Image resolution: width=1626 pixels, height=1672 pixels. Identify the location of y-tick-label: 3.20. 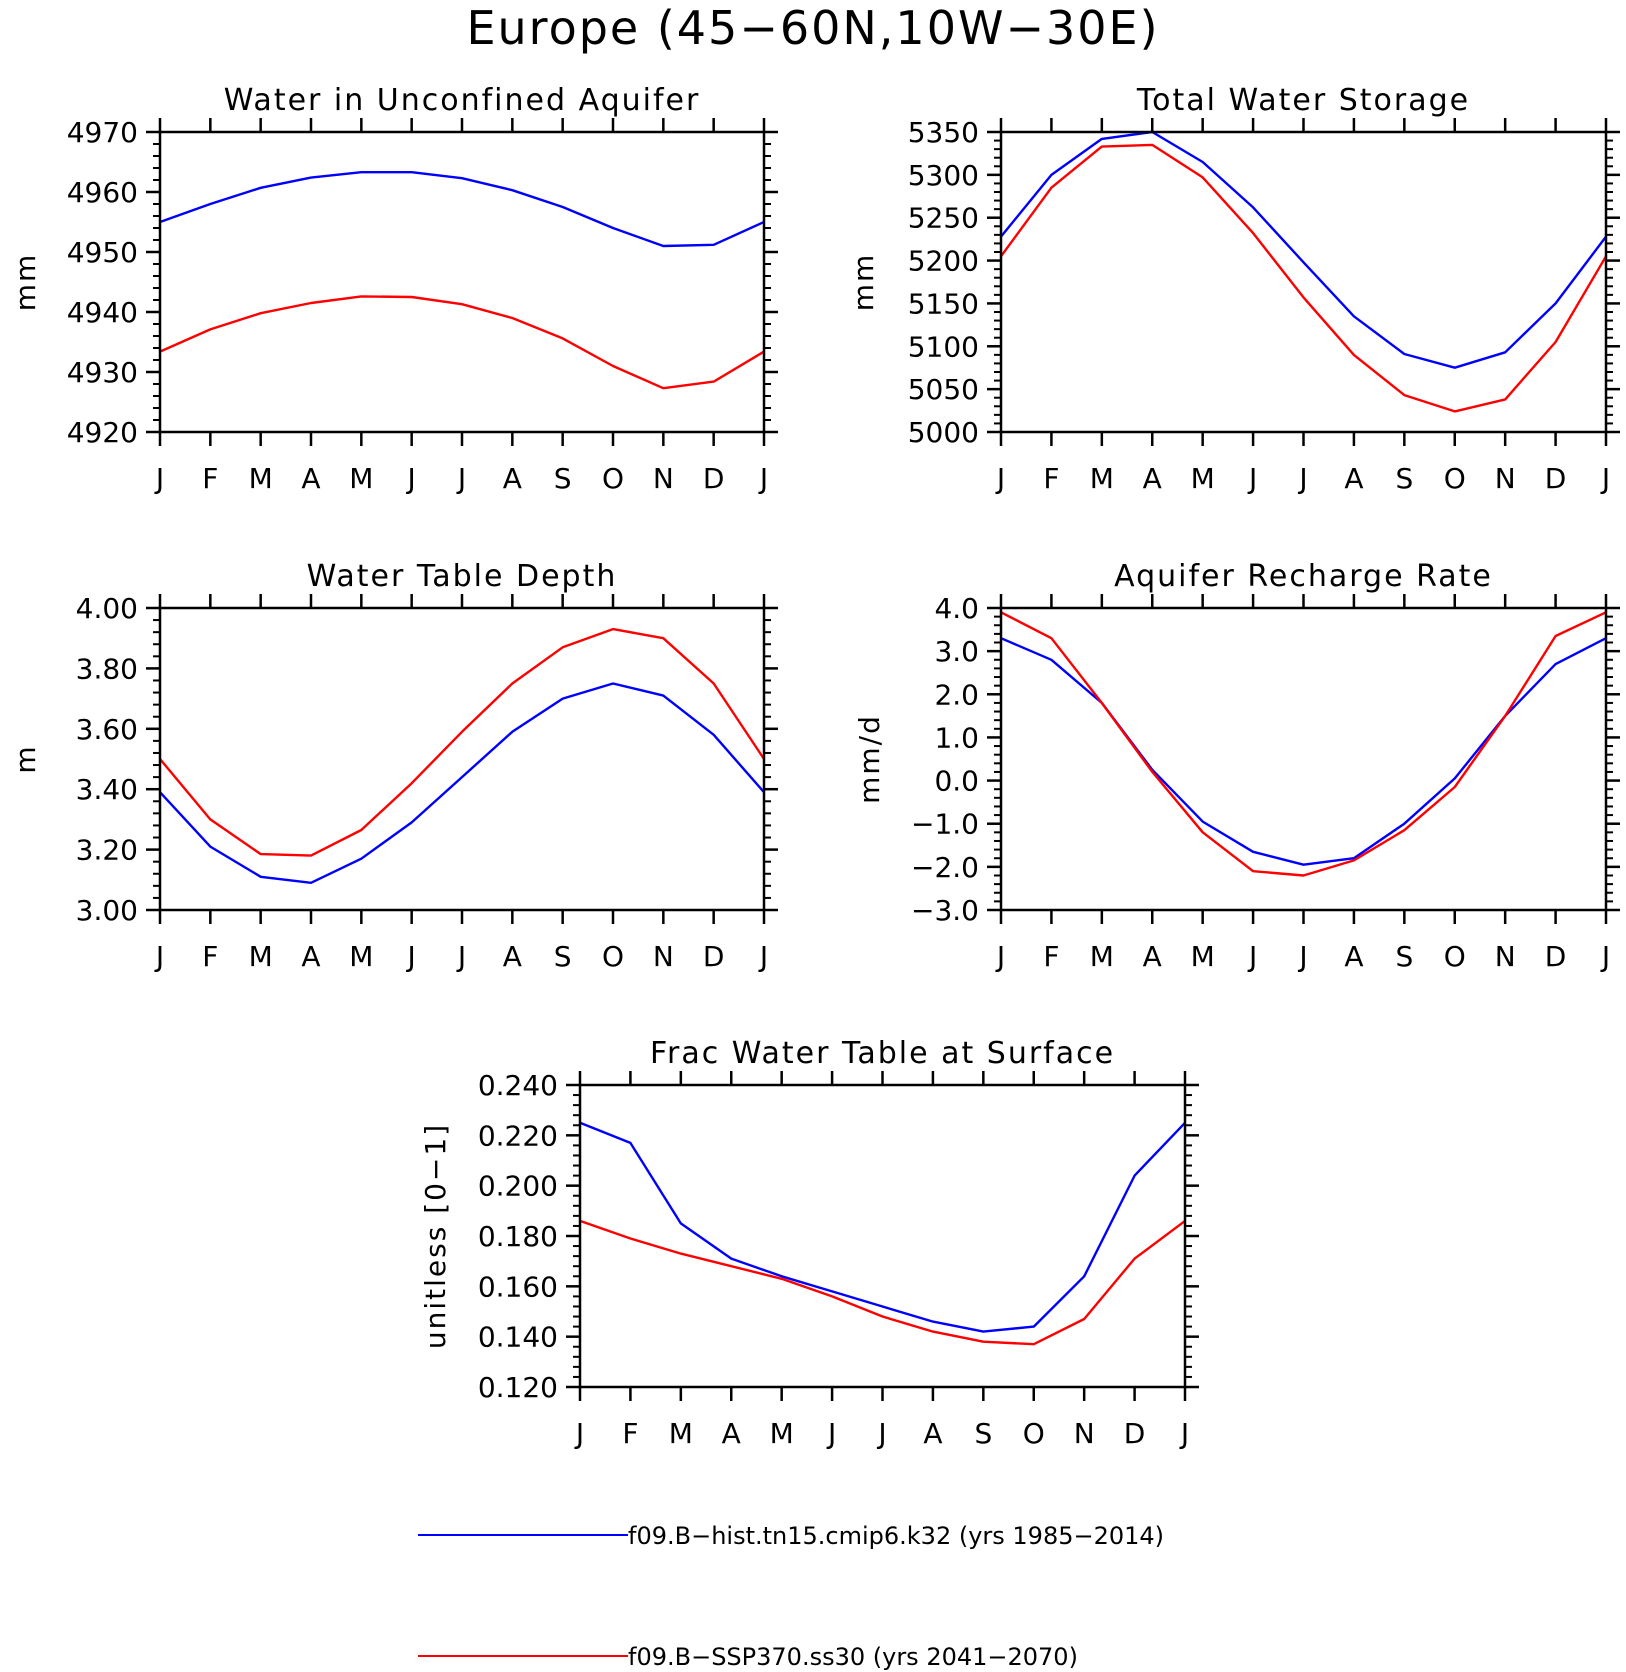
(107, 850).